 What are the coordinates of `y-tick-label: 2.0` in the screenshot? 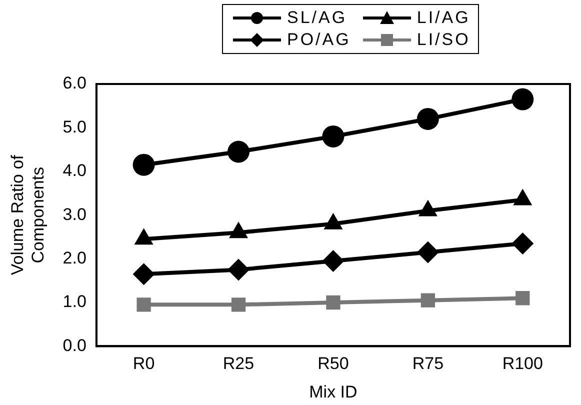 It's located at (74, 258).